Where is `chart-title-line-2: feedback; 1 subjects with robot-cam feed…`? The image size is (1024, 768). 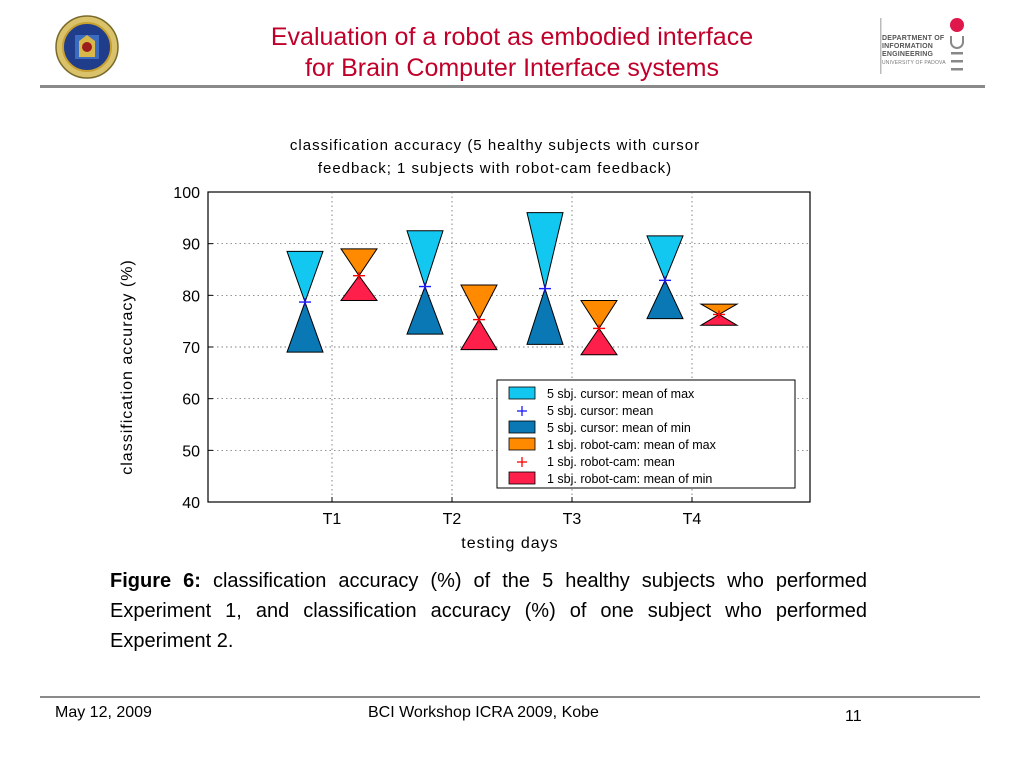
chart-title-line-2: feedback; 1 subjects with robot-cam feed… is located at coordinates (495, 168).